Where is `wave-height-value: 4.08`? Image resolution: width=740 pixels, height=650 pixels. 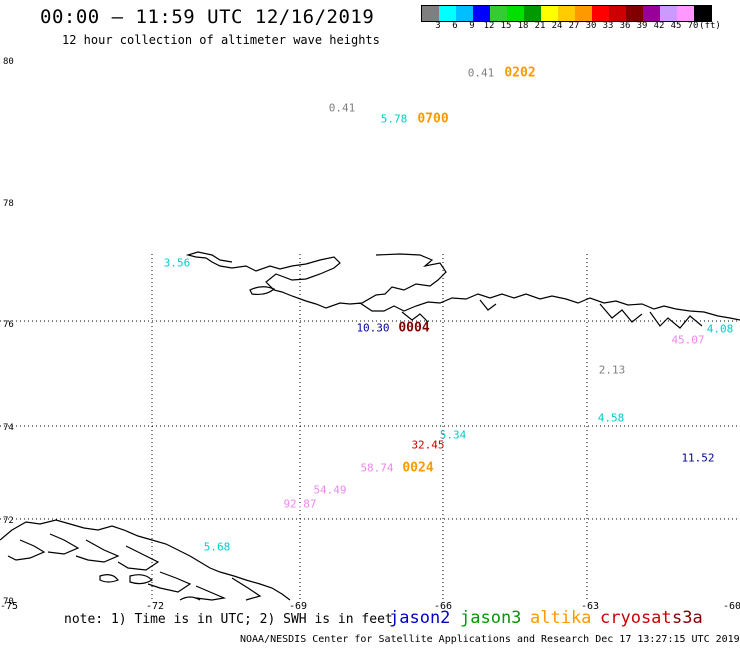
wave-height-value: 4.08 is located at coordinates (720, 329).